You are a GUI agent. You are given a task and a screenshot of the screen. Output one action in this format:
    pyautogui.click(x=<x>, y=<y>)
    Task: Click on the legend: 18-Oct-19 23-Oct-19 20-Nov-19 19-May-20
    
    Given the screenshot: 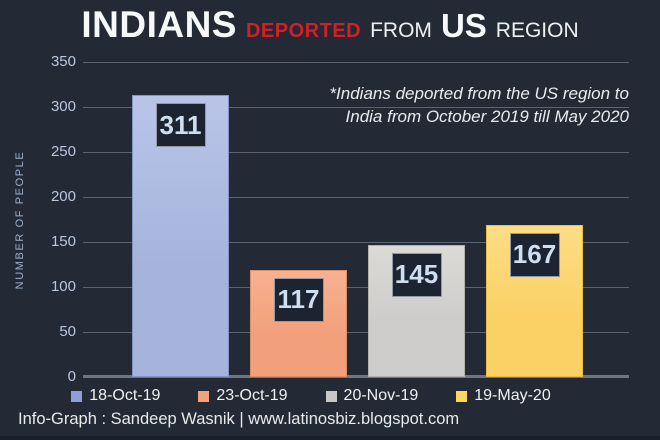 What is the action you would take?
    pyautogui.click(x=311, y=396)
    